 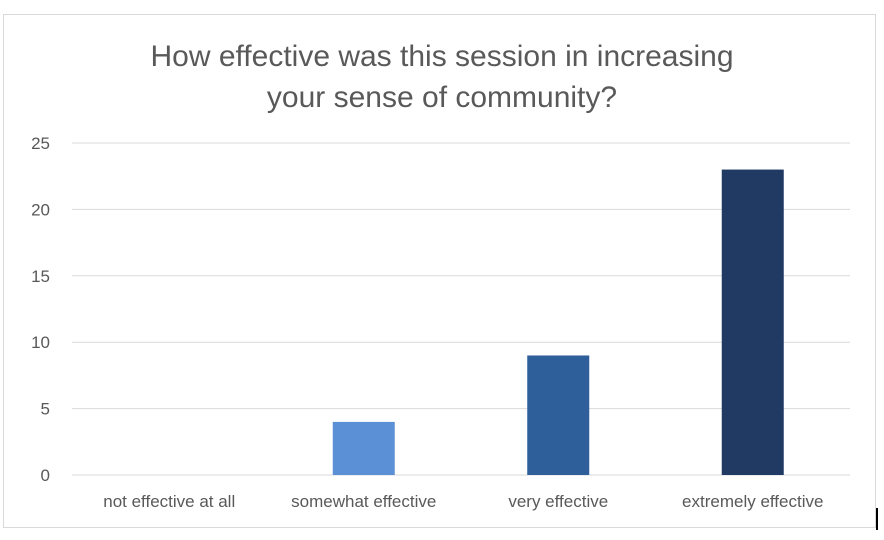 I want to click on x-tick-label-3: very effective, so click(x=558, y=501).